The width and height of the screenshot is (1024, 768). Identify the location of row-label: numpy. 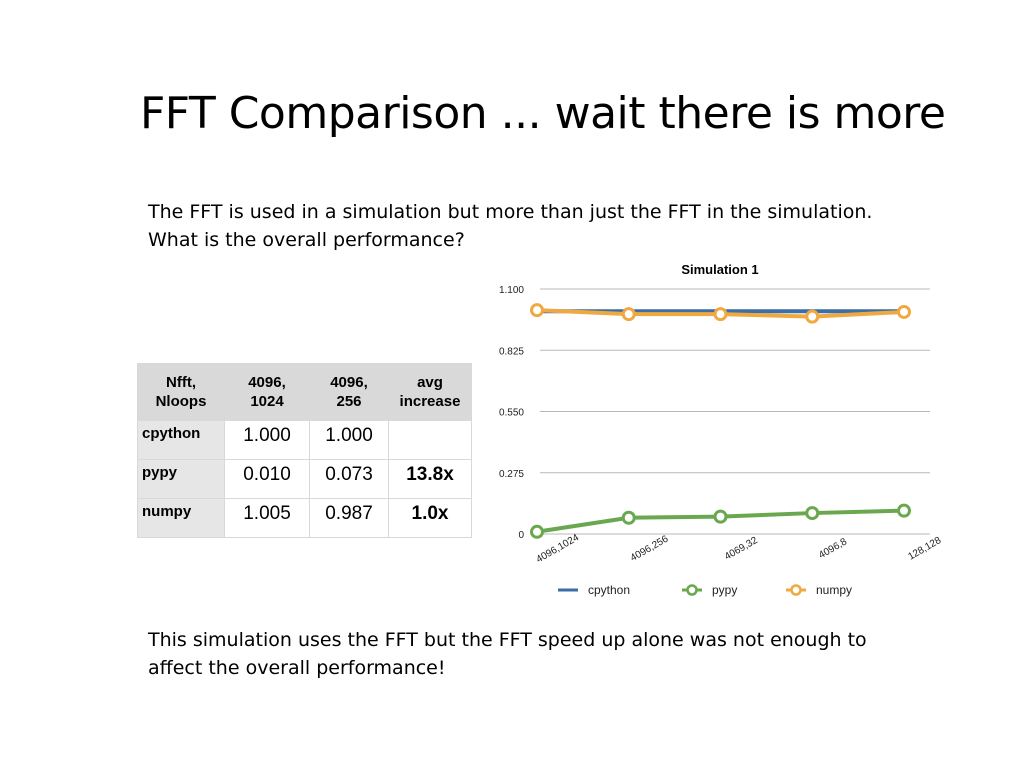
(181, 518).